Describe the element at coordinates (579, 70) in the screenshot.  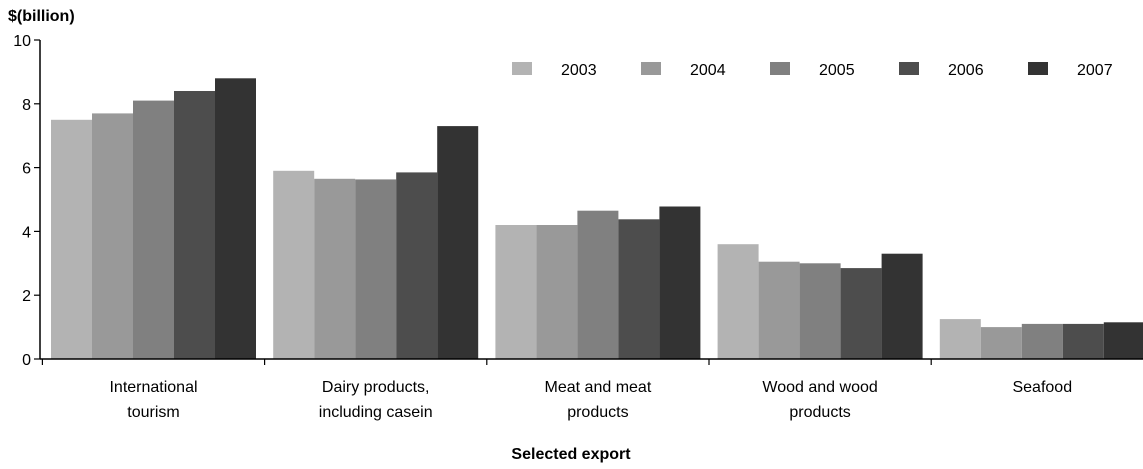
I see `legend-label-2003: 2003` at that location.